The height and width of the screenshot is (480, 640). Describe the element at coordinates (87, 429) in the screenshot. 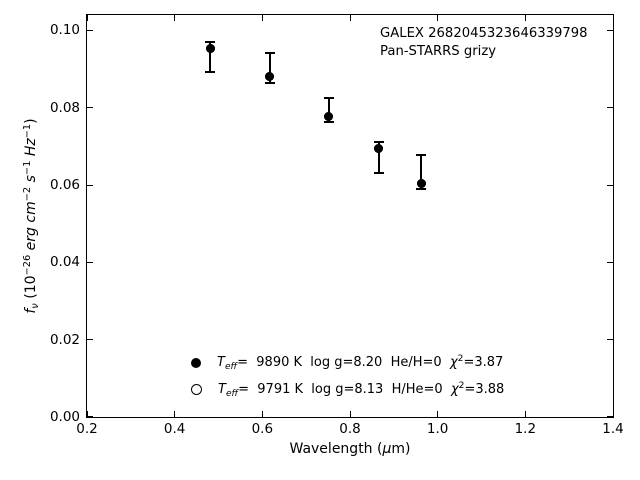

I see `x-tick-label: 0.2` at that location.